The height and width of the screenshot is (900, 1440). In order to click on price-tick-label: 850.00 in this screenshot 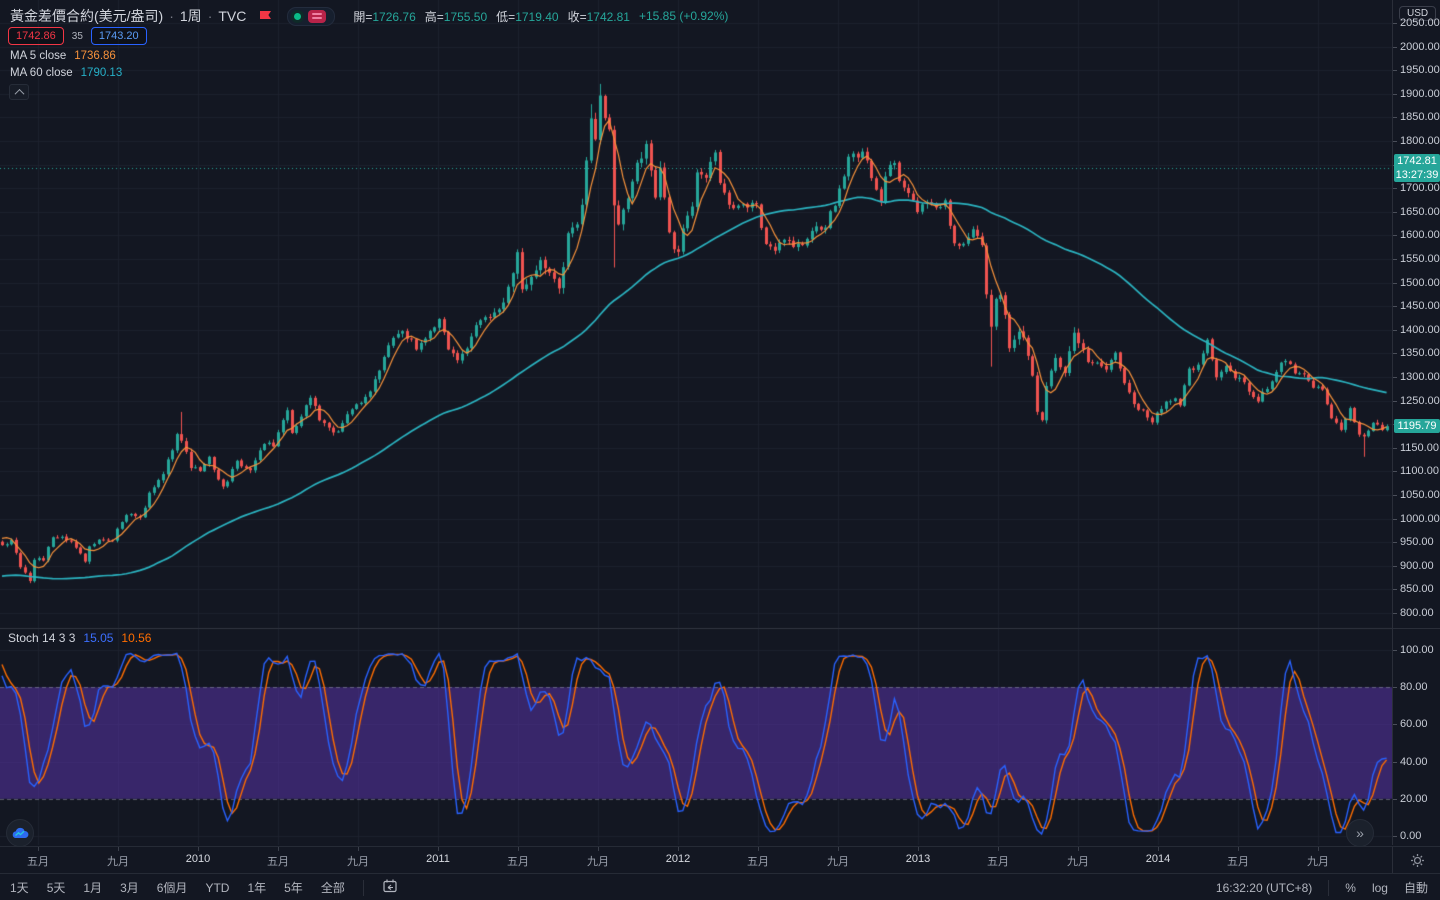, I will do `click(1417, 589)`.